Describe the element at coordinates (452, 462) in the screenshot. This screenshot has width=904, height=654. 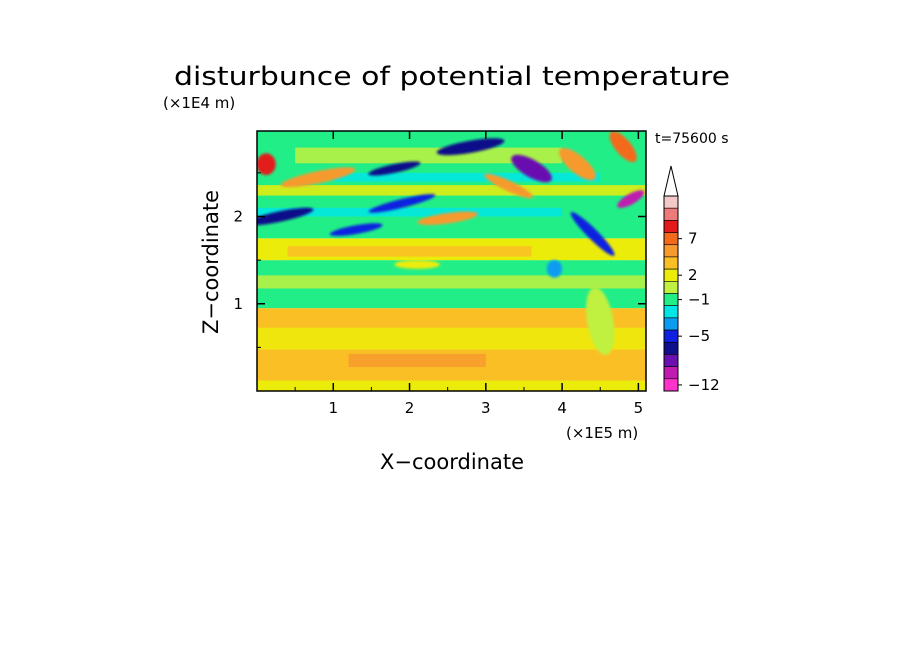
I see `x-axis-label: X−coordinate` at that location.